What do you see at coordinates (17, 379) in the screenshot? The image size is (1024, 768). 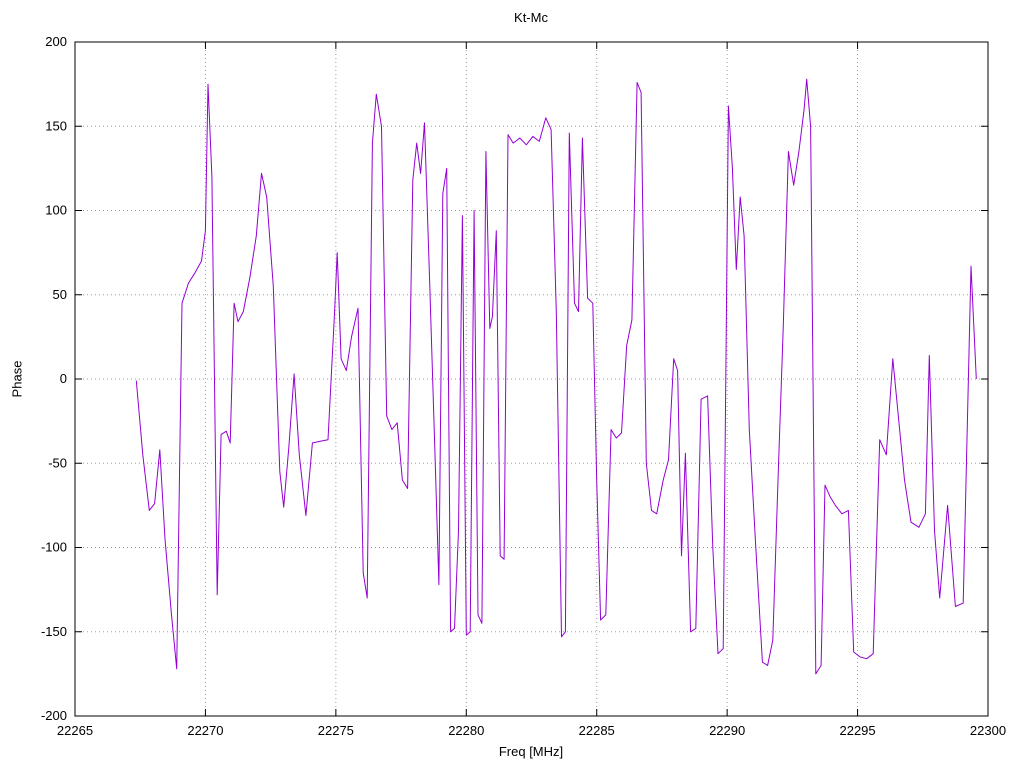 I see `y-axis-label: Phase` at bounding box center [17, 379].